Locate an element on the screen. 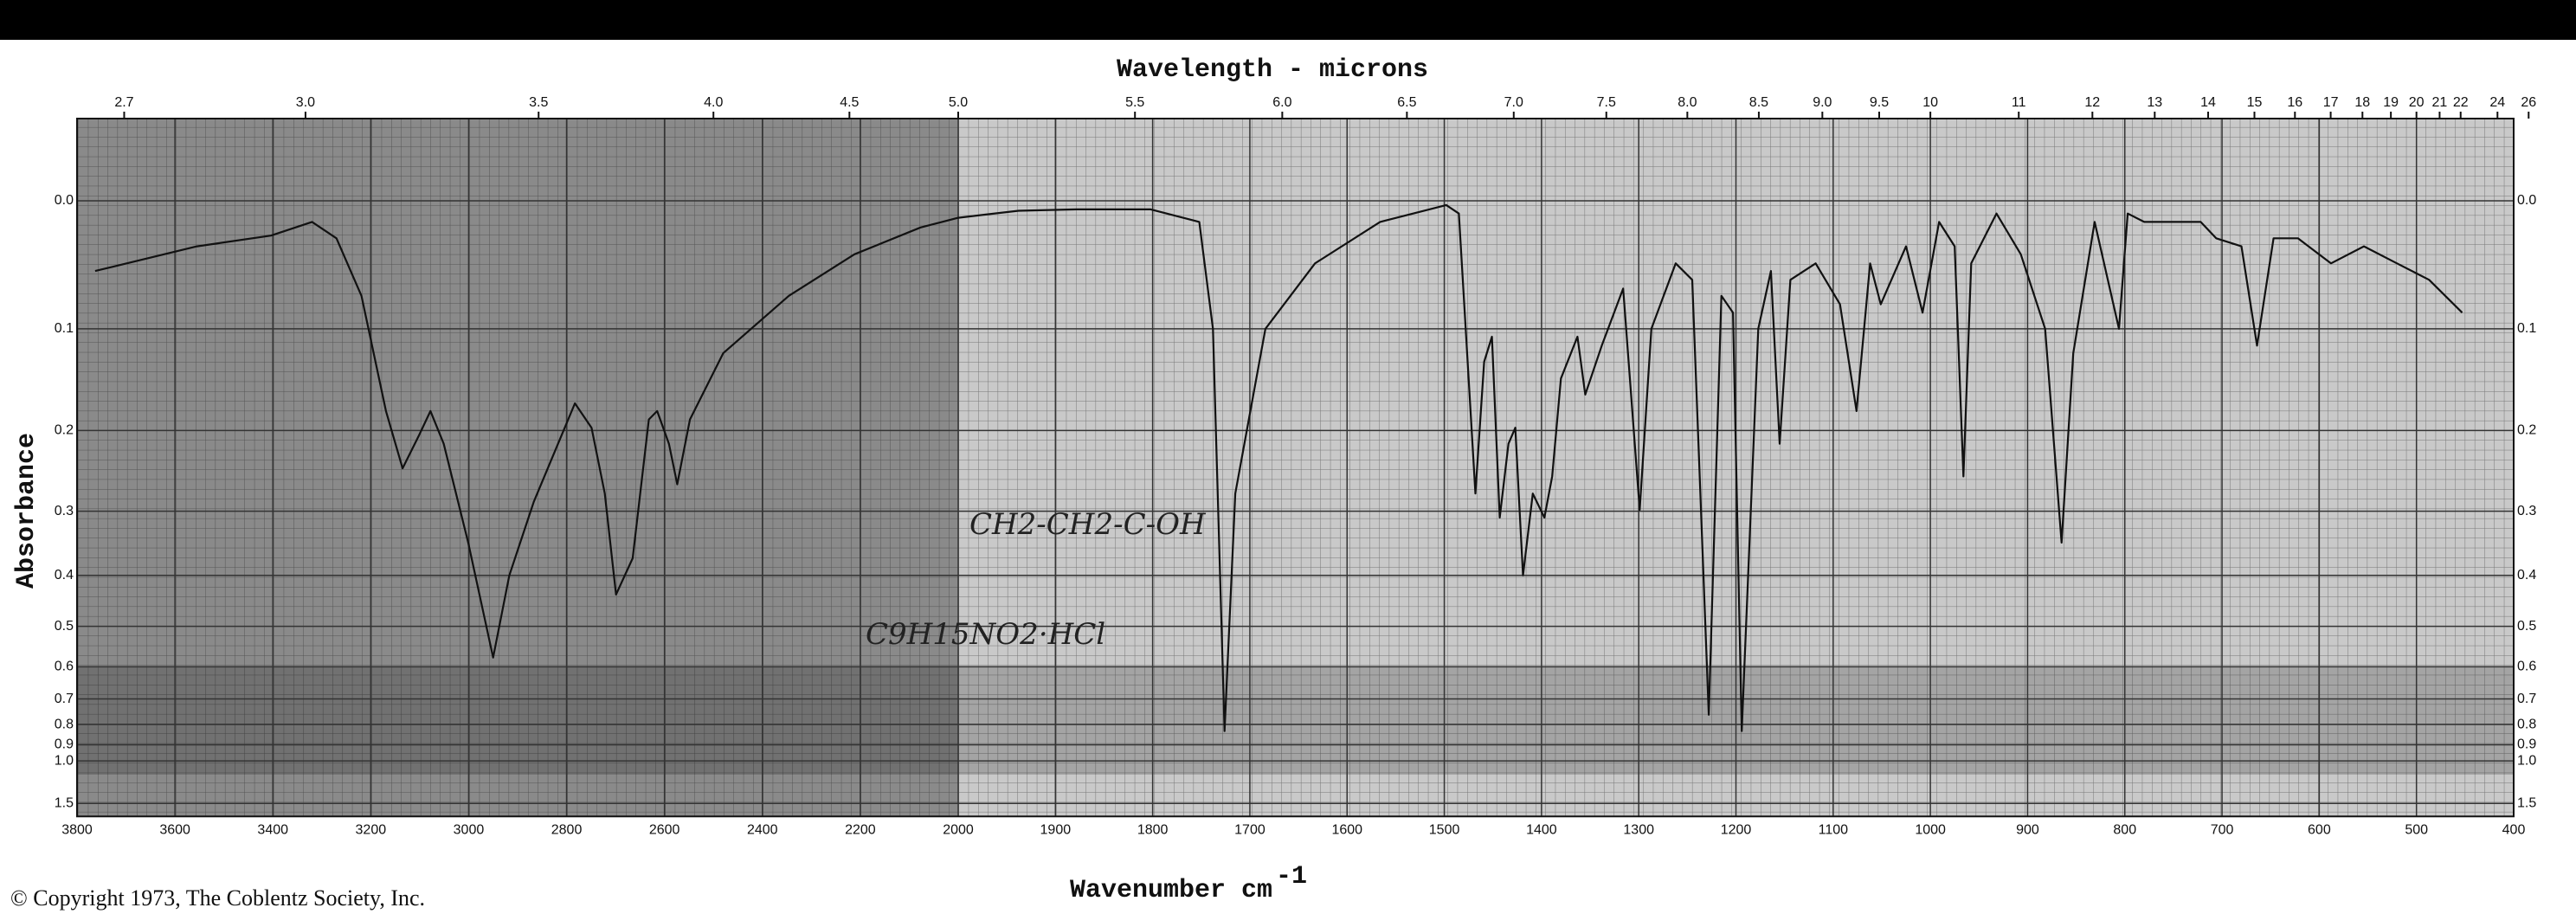 The image size is (2576, 914). x2-tick-label: 19 is located at coordinates (2391, 102).